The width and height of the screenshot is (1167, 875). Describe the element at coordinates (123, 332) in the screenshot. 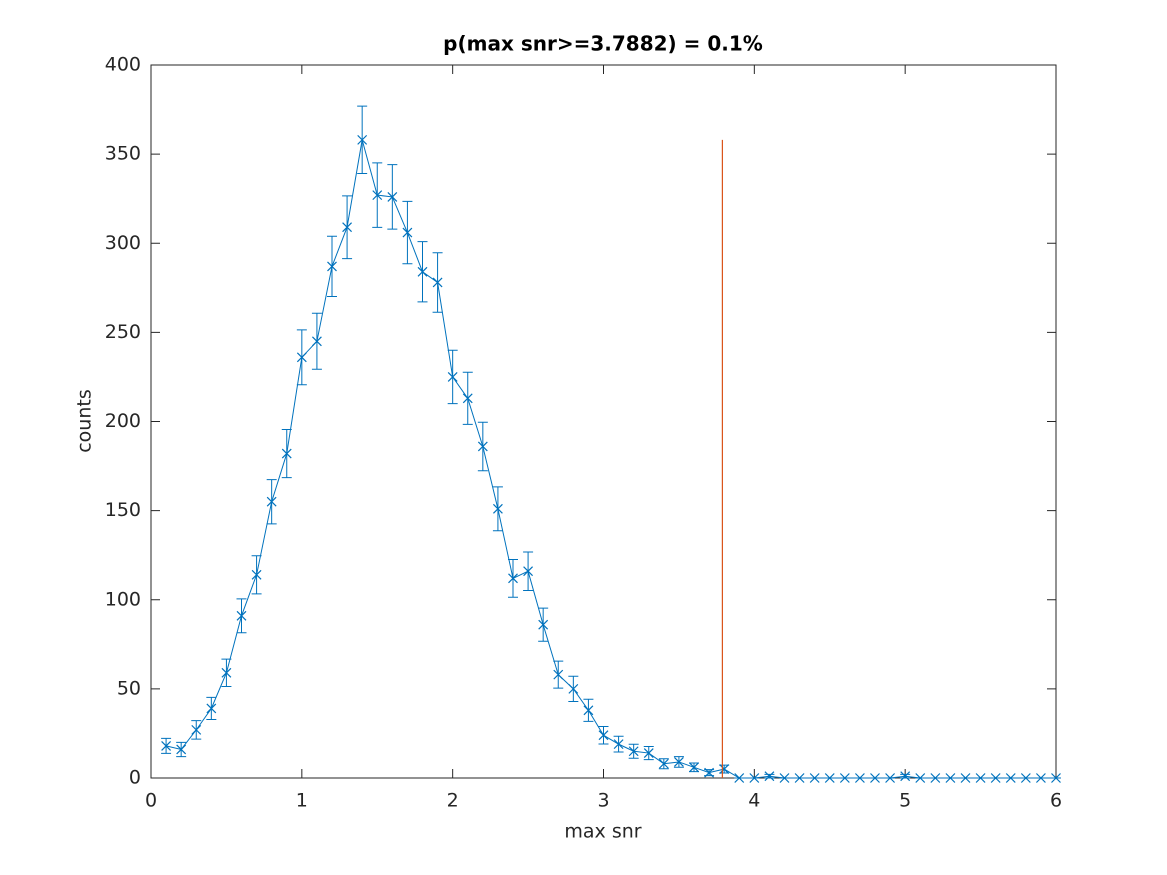

I see `y-tick-label: 250` at that location.